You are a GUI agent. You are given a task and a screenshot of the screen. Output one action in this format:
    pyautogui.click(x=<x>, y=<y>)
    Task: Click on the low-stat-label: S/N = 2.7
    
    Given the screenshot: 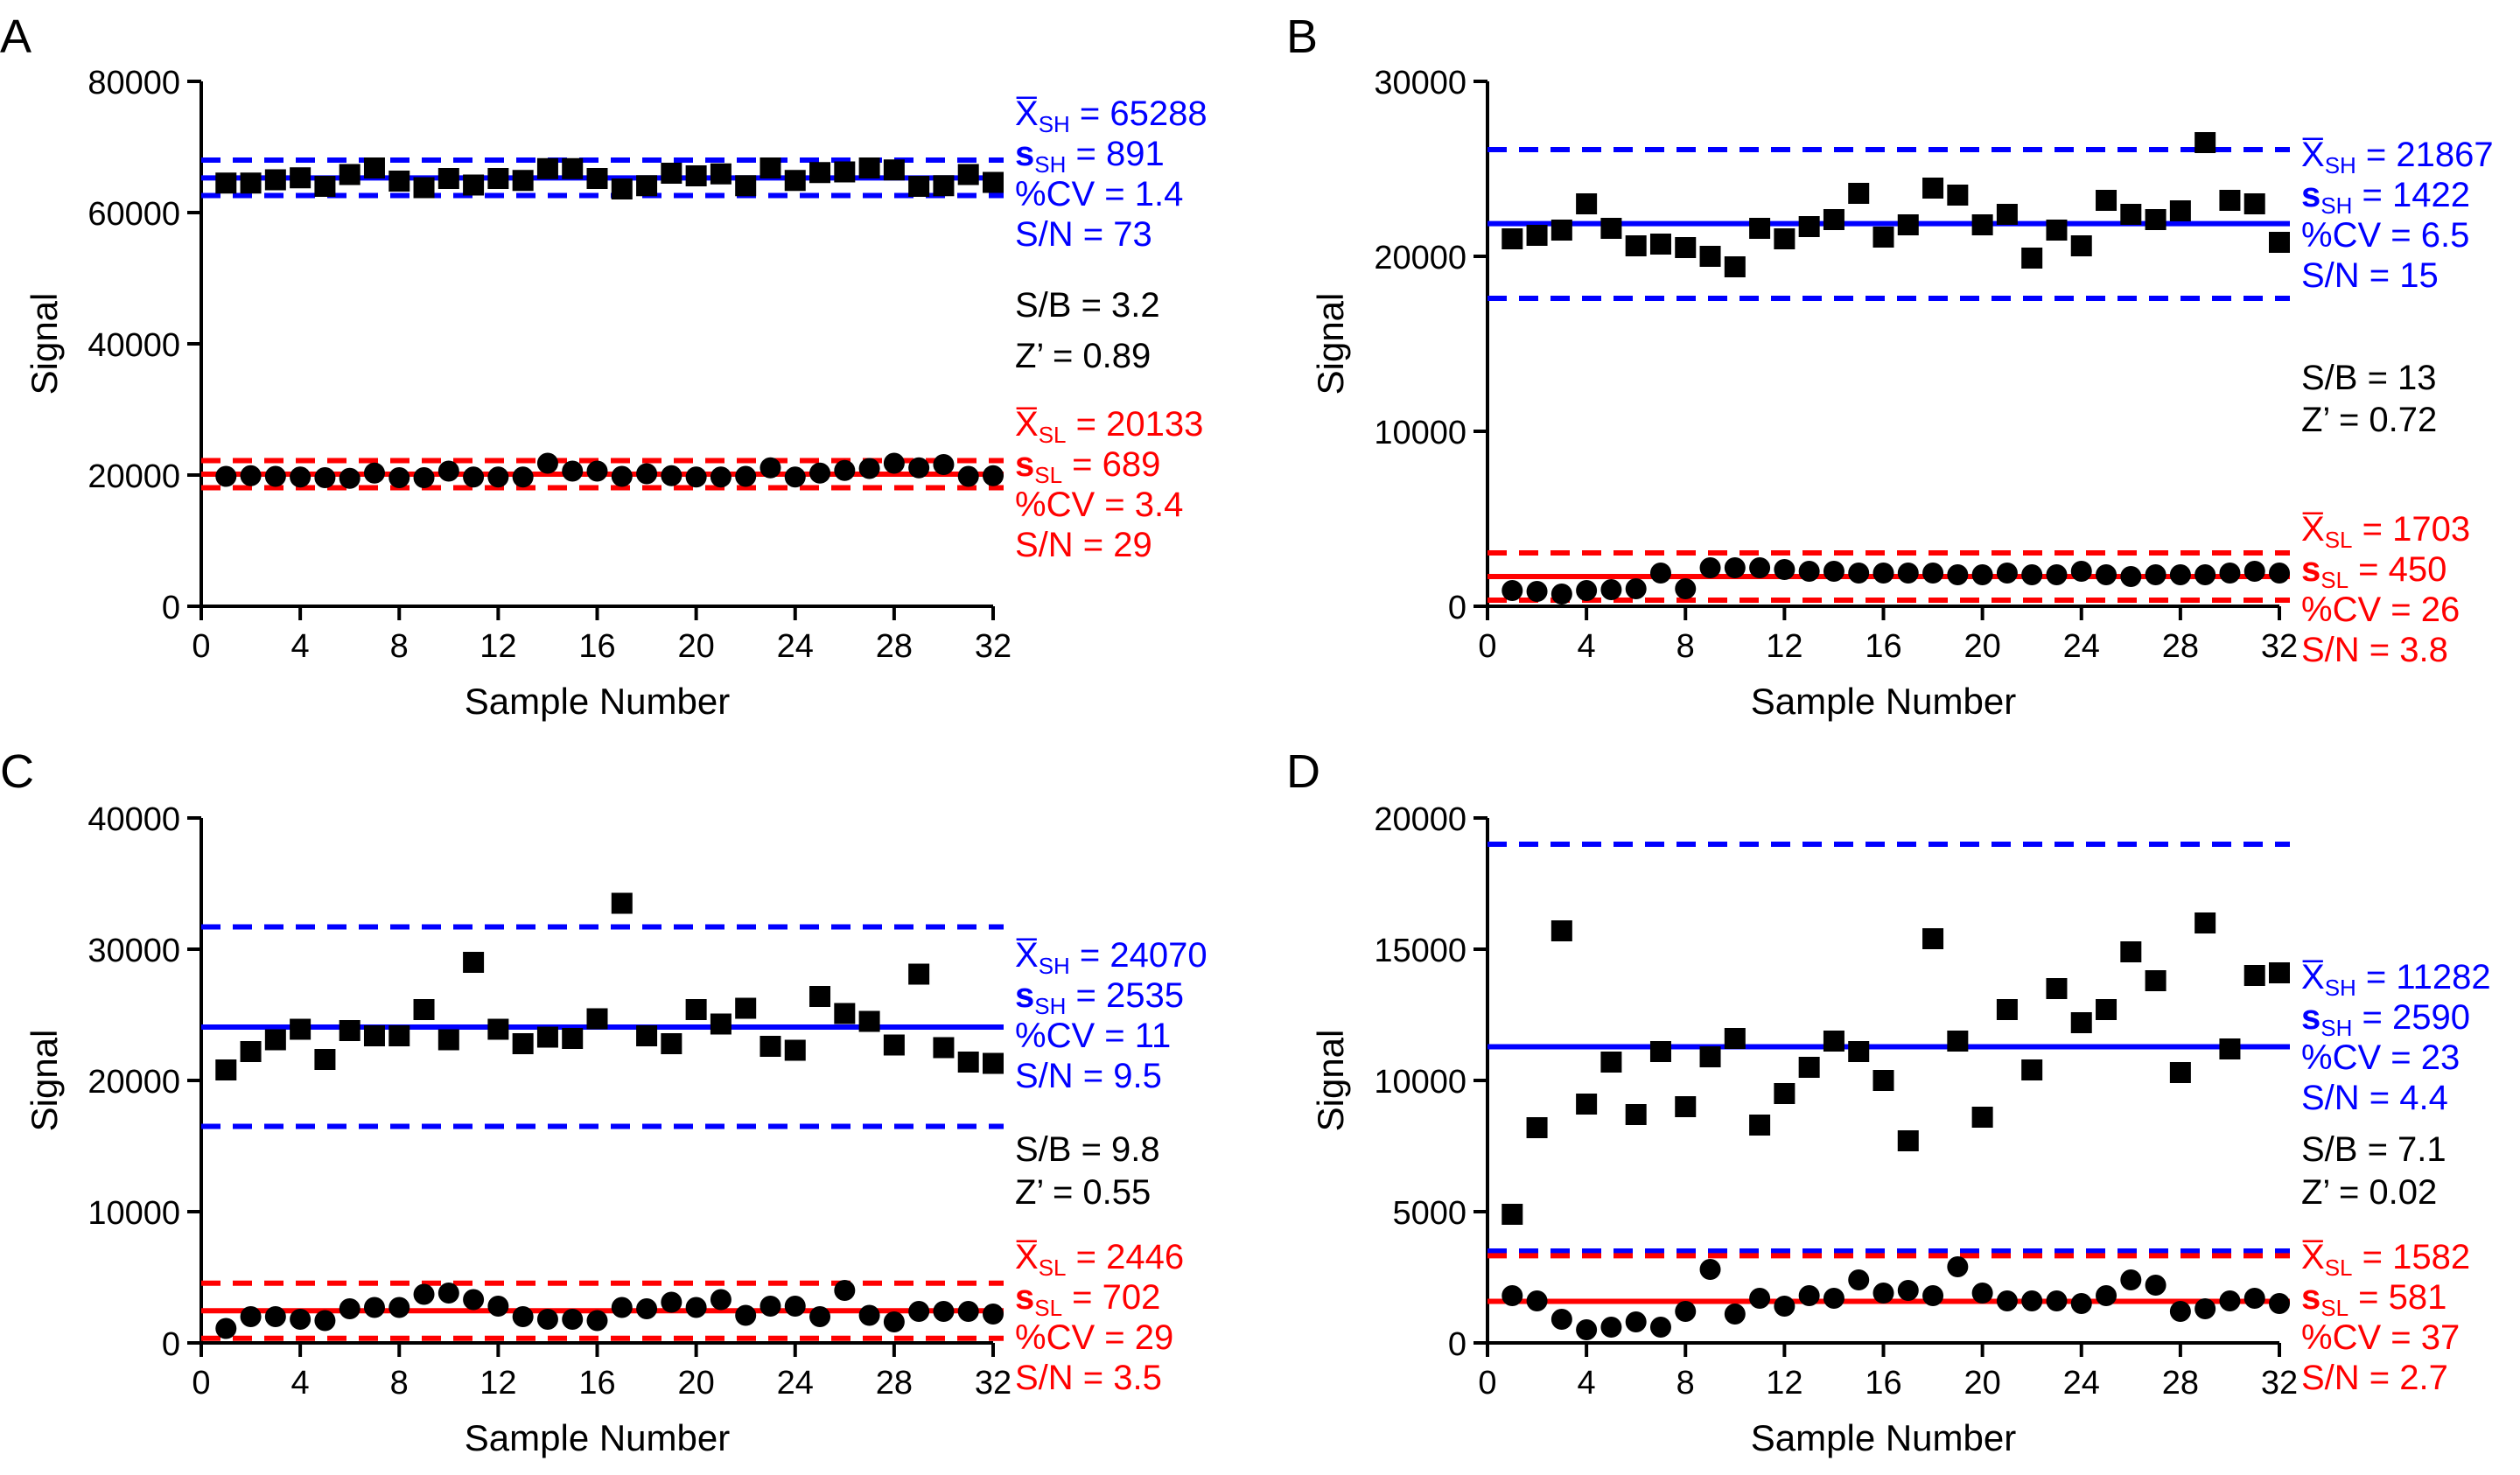 What is the action you would take?
    pyautogui.click(x=2374, y=1378)
    